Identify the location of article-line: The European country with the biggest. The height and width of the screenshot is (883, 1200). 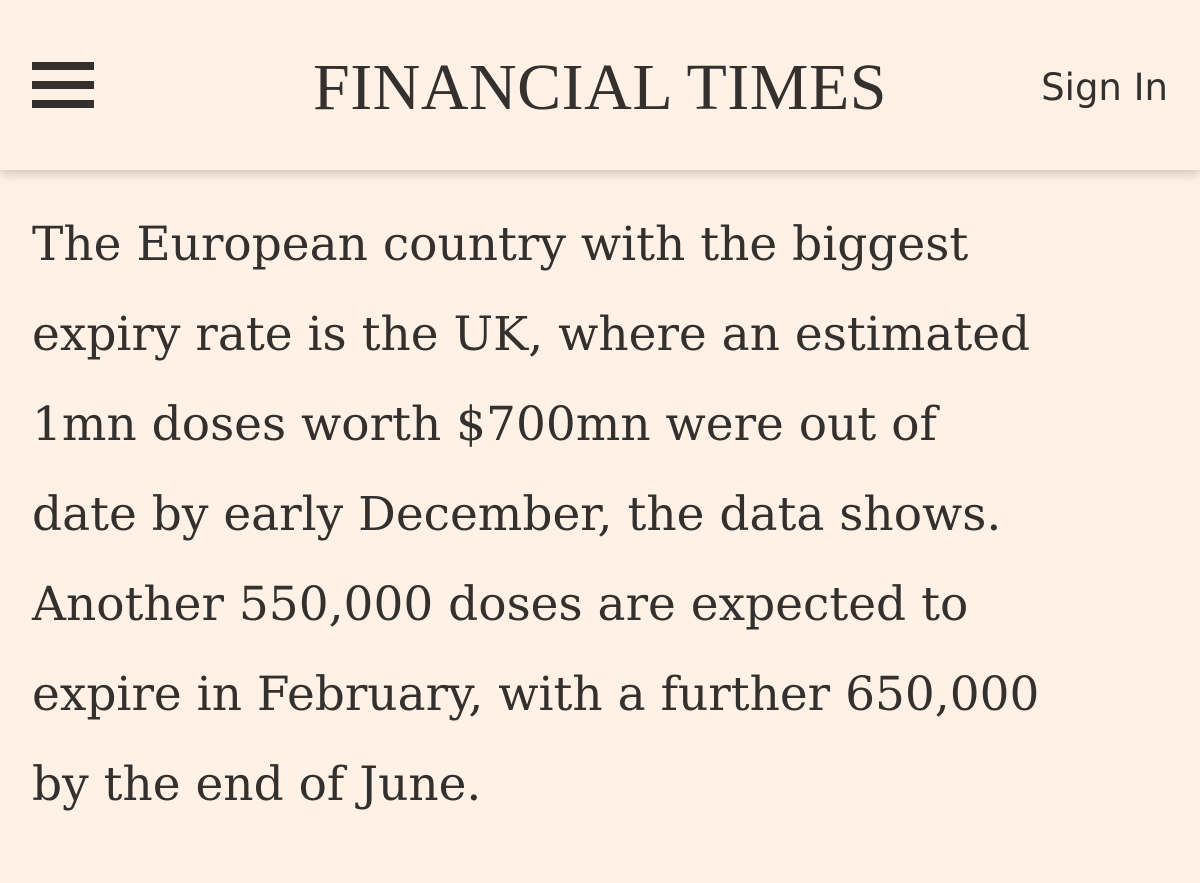
(607, 245).